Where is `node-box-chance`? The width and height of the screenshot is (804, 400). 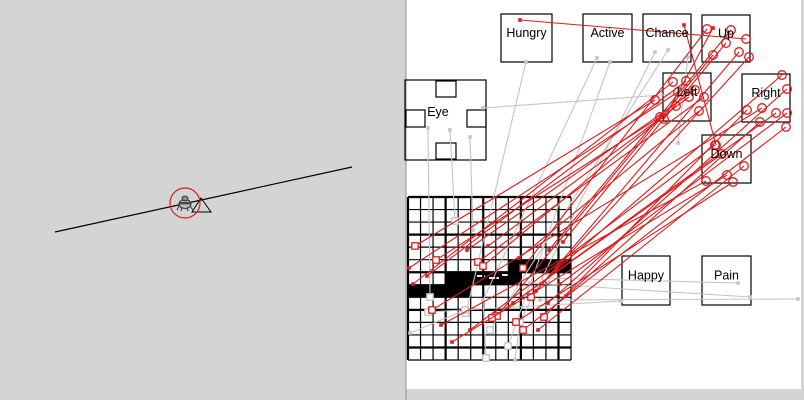 node-box-chance is located at coordinates (667, 38).